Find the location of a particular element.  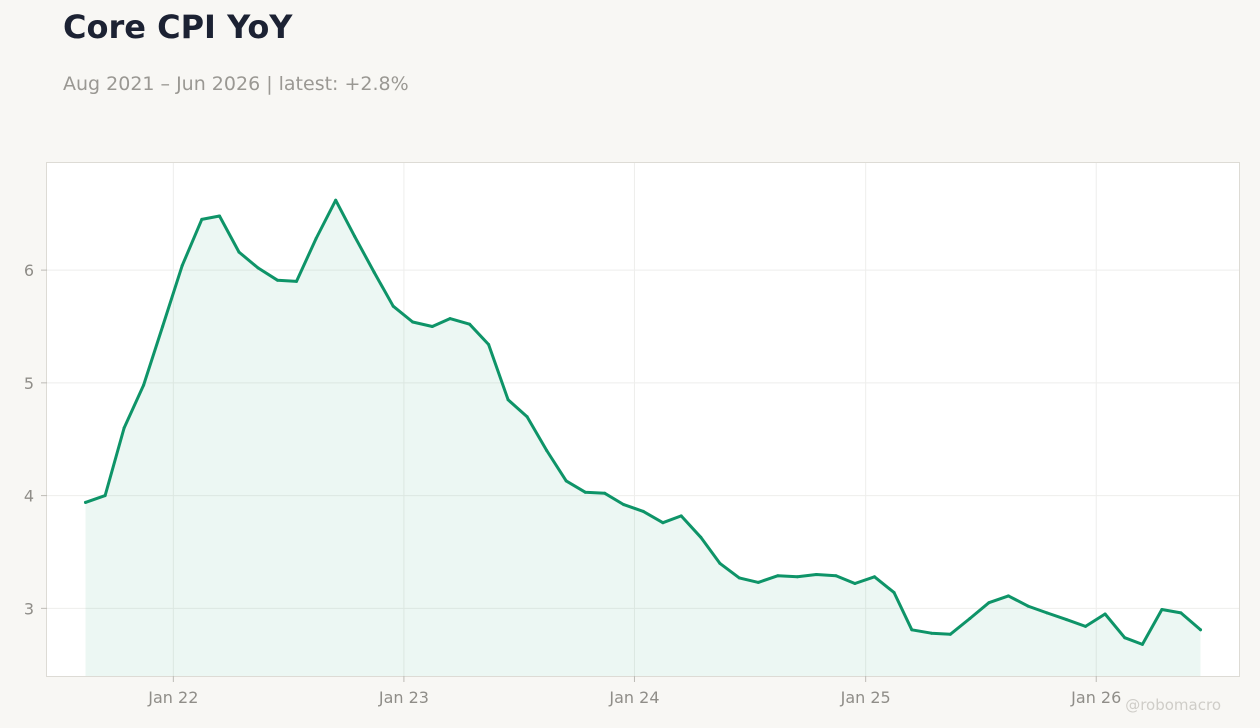

x-tick-label: Jan 22 is located at coordinates (172, 697).